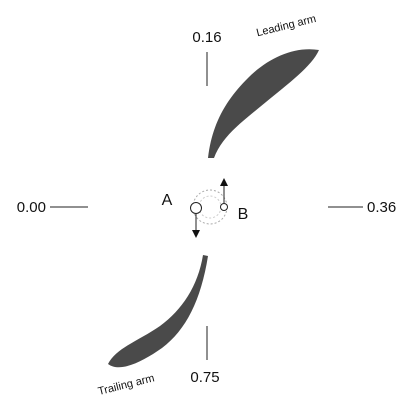 This screenshot has height=414, width=415. Describe the element at coordinates (204, 377) in the screenshot. I see `bottom-label: 0.75` at that location.